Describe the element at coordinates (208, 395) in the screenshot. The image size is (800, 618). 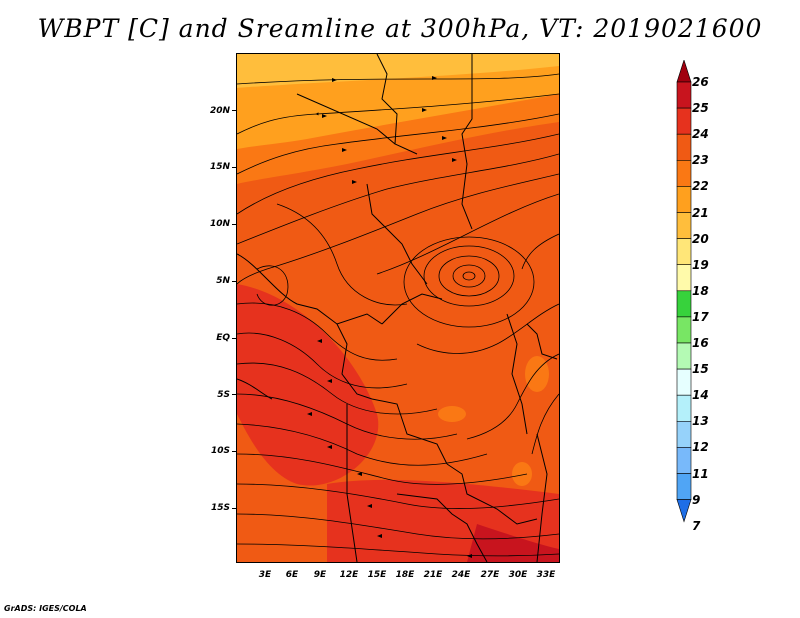
I see `lat-label-5s: 5S` at that location.